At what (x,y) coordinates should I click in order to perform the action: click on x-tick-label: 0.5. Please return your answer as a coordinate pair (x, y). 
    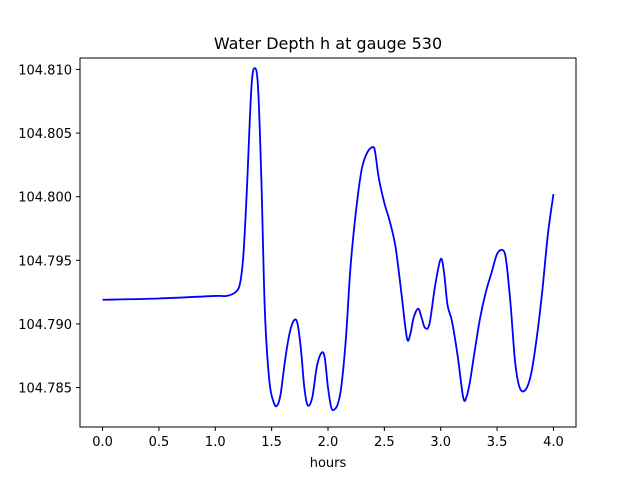
    Looking at the image, I should click on (159, 442).